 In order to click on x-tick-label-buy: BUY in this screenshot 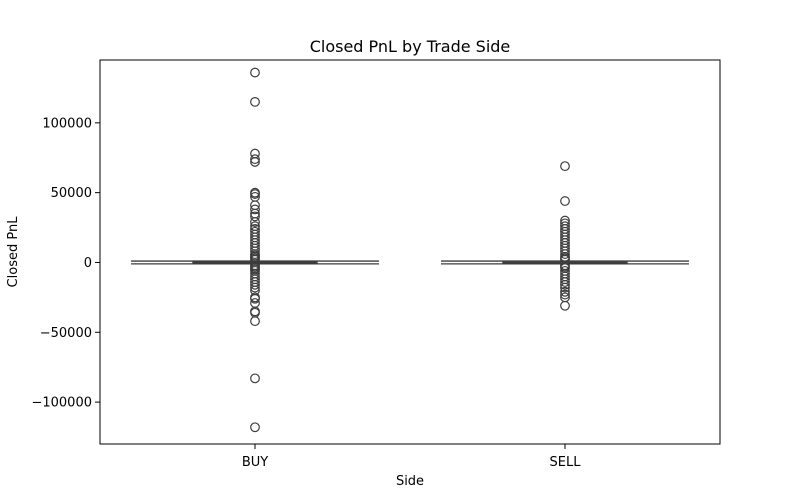, I will do `click(255, 462)`.